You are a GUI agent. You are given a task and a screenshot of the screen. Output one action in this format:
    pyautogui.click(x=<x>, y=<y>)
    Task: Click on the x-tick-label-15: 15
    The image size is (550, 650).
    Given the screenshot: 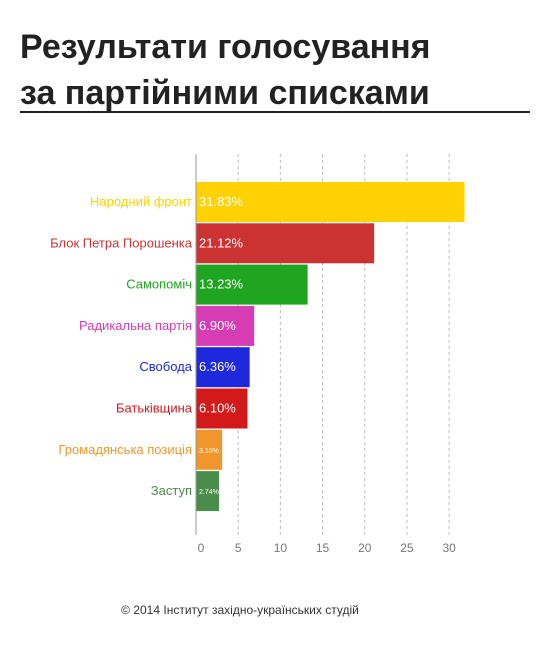 What is the action you would take?
    pyautogui.click(x=323, y=548)
    